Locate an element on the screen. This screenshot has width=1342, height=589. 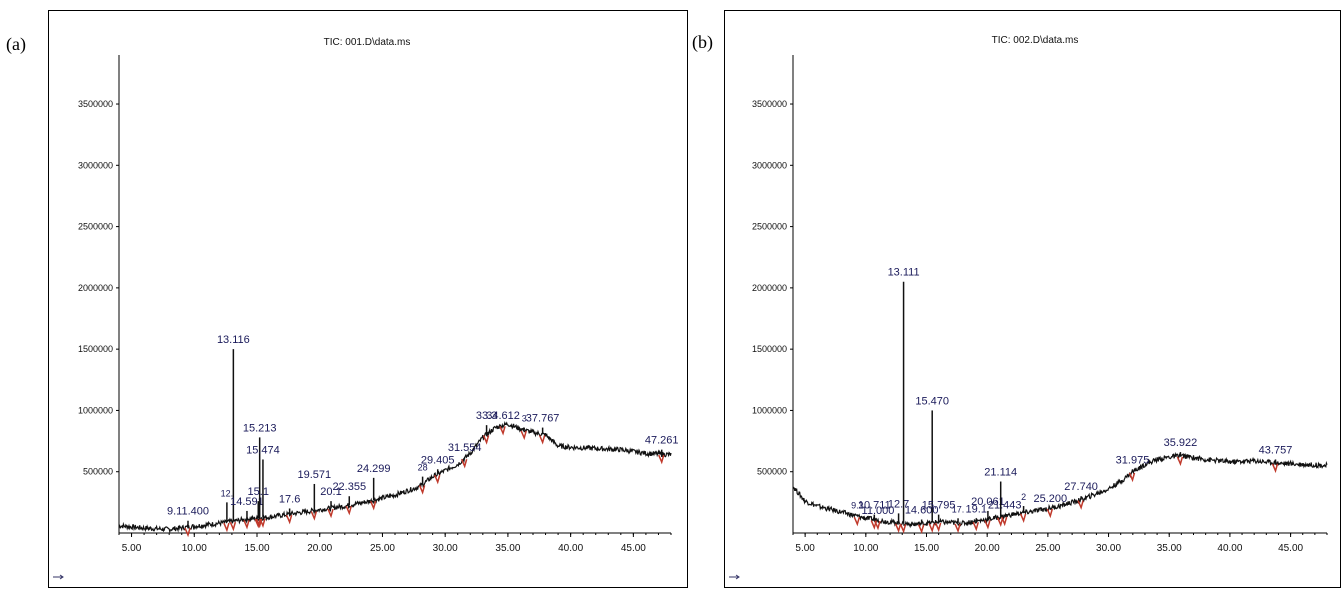
peak-label: 35.922 is located at coordinates (1181, 443).